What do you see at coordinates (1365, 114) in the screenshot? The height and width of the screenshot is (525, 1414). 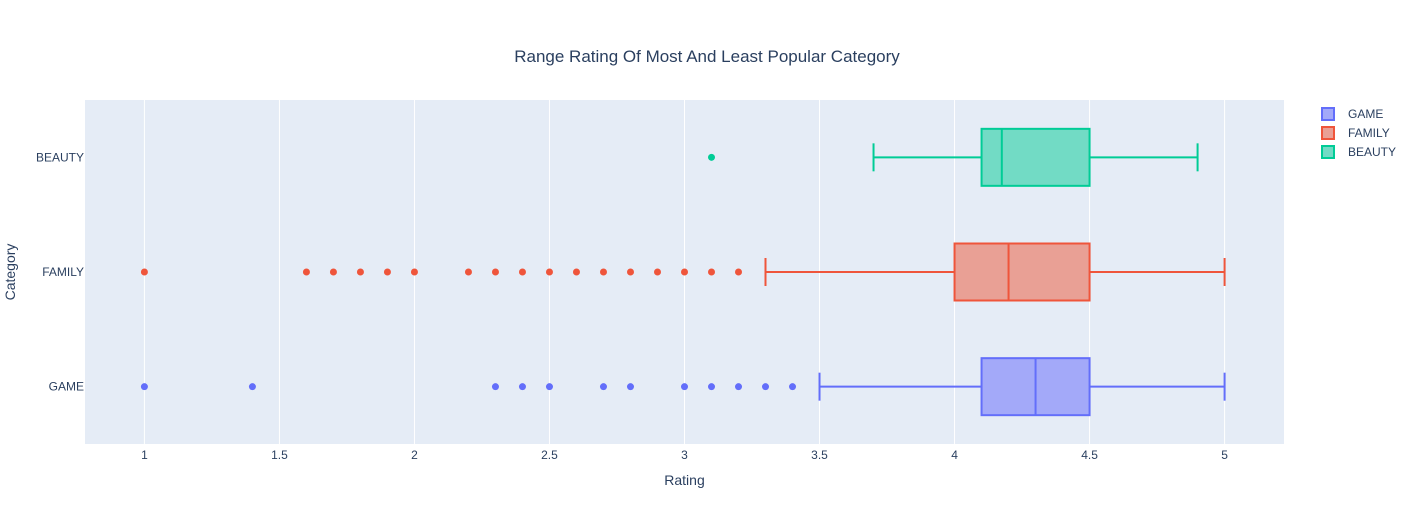 I see `legend-label: GAME` at bounding box center [1365, 114].